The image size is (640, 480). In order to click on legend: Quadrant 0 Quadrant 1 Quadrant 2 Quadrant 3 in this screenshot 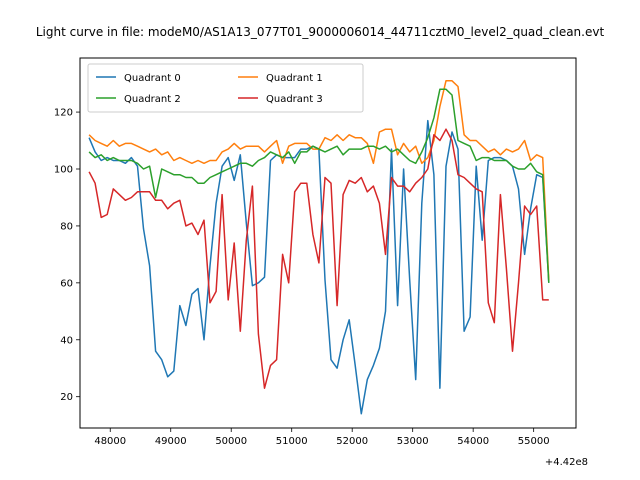, I will do `click(225, 88)`.